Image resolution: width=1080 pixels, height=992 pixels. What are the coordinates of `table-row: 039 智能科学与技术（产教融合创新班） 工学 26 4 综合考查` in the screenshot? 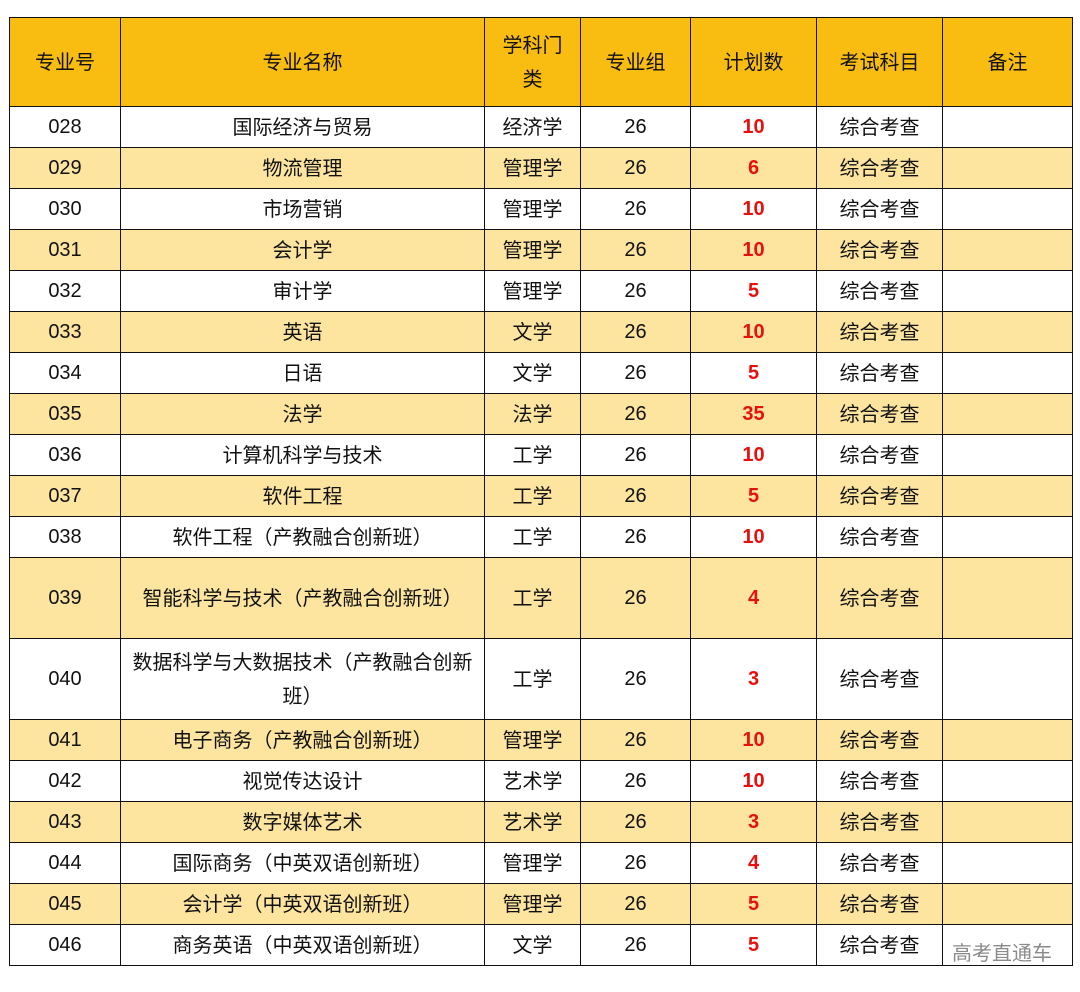 It's located at (541, 598).